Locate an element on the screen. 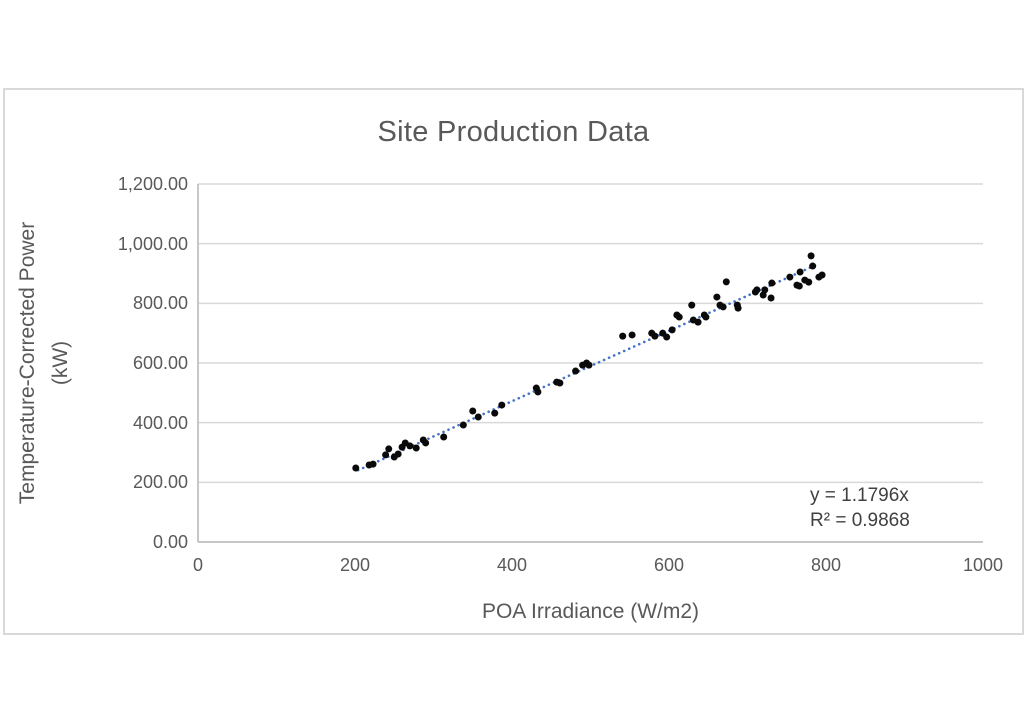  trendline-equation: y = 1.1796x R² = 0.9868 is located at coordinates (860, 508).